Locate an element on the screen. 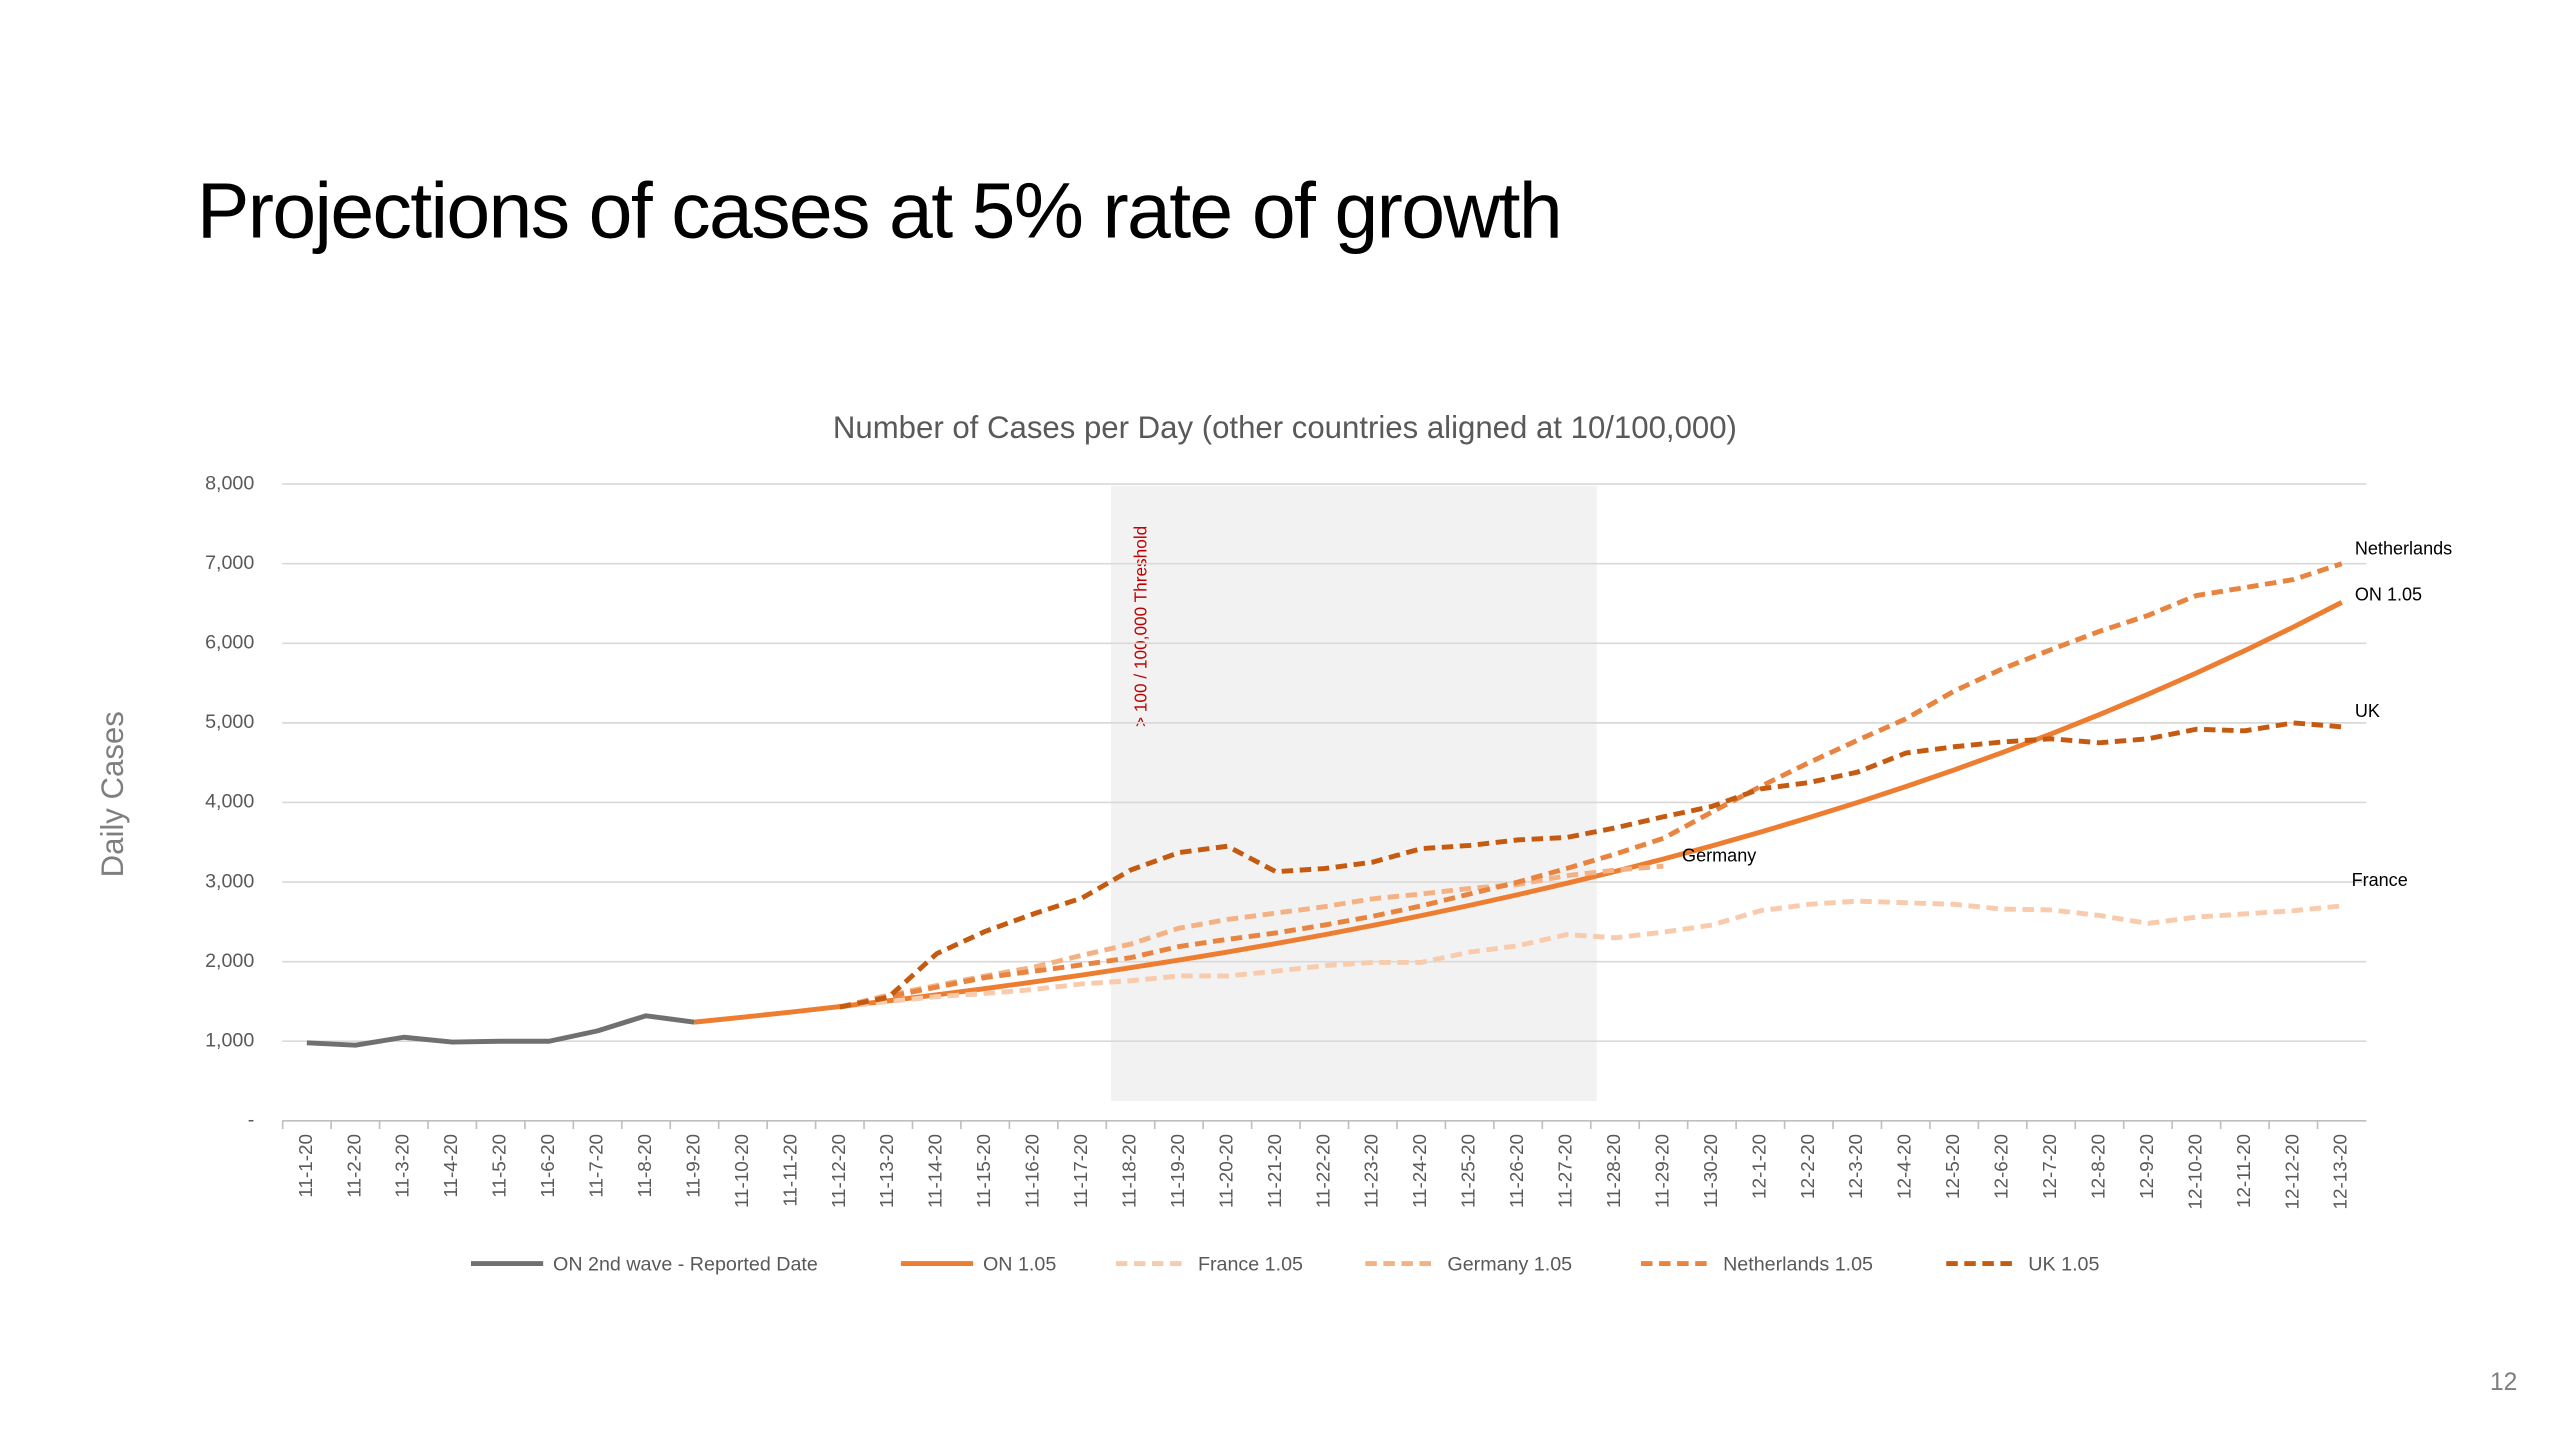 This screenshot has width=2560, height=1440. x-tick-label: 11-14-20 is located at coordinates (935, 1171).